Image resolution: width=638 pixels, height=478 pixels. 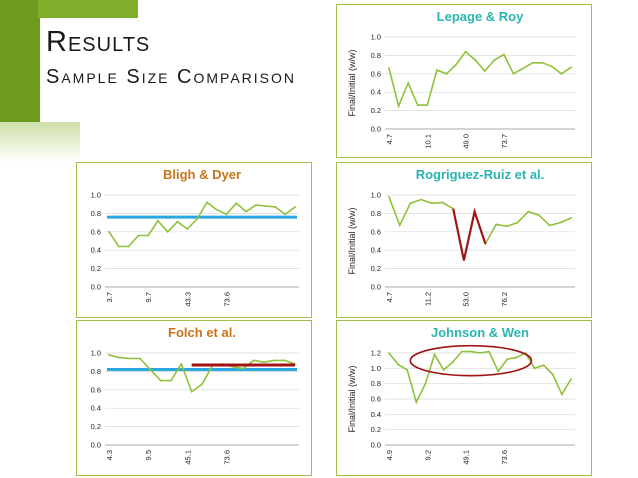 What do you see at coordinates (480, 174) in the screenshot?
I see `chart-title: Rogriguez-Ruiz et al.` at bounding box center [480, 174].